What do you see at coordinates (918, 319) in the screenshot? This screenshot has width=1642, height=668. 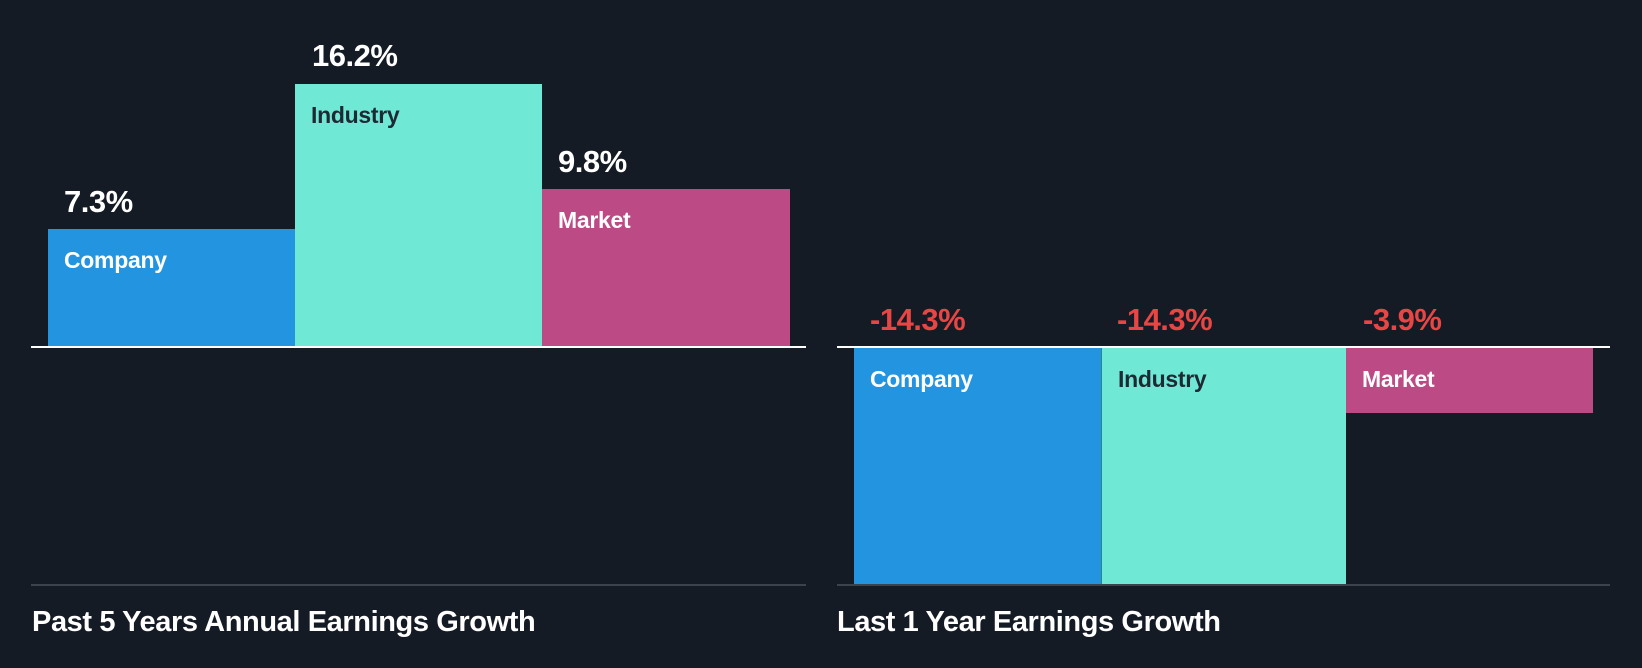 I see `value-company: -14.3%` at bounding box center [918, 319].